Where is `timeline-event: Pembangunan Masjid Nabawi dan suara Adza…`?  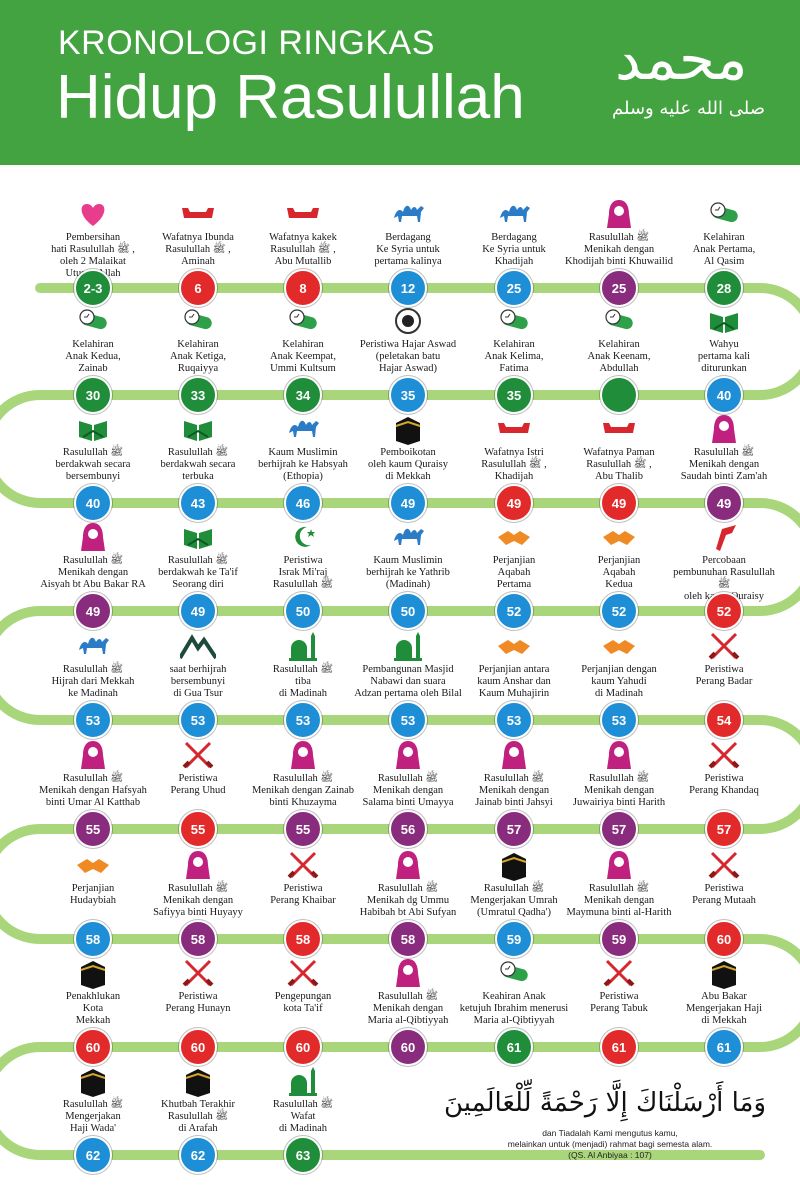
timeline-event: Pembangunan Masjid Nabawi dan suara Adza… is located at coordinates (408, 683).